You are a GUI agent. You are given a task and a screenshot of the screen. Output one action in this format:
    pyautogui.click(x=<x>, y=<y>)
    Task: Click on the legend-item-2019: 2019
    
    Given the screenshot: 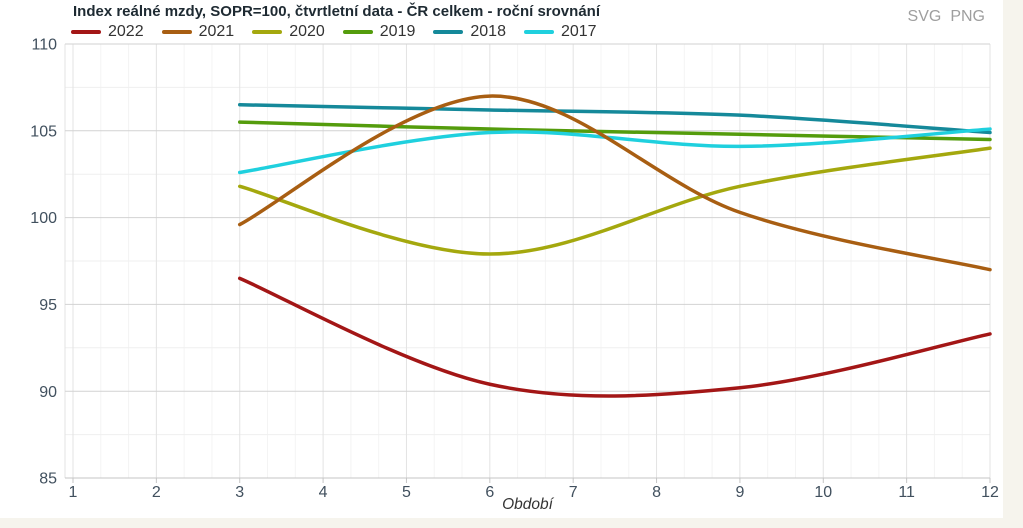 What is the action you would take?
    pyautogui.click(x=379, y=32)
    